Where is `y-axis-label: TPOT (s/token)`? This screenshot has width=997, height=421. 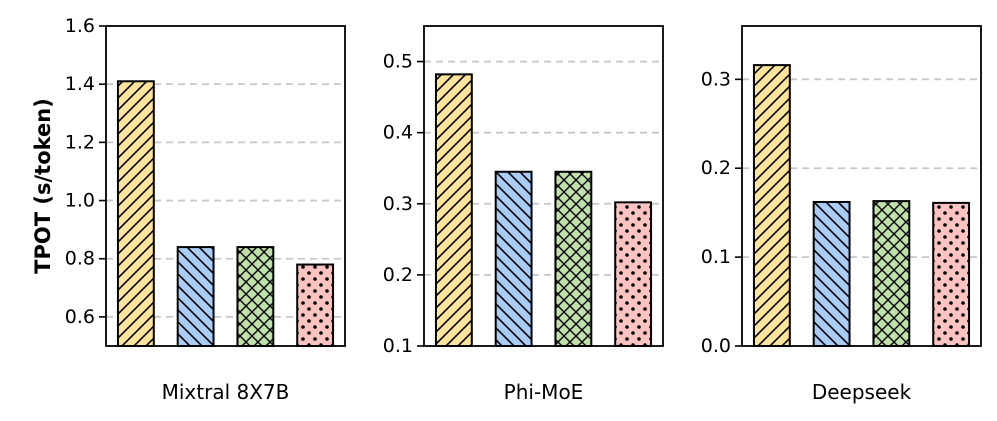
y-axis-label: TPOT (s/token) is located at coordinates (43, 186).